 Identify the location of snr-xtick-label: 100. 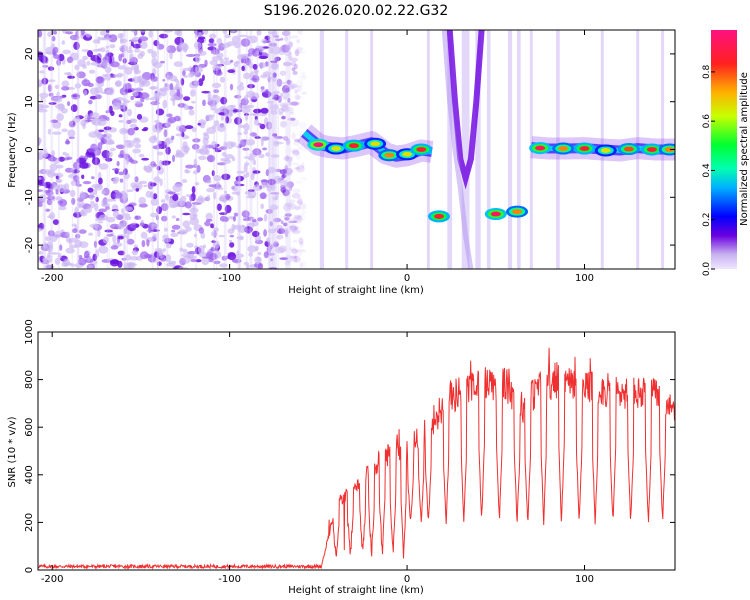
(584, 579).